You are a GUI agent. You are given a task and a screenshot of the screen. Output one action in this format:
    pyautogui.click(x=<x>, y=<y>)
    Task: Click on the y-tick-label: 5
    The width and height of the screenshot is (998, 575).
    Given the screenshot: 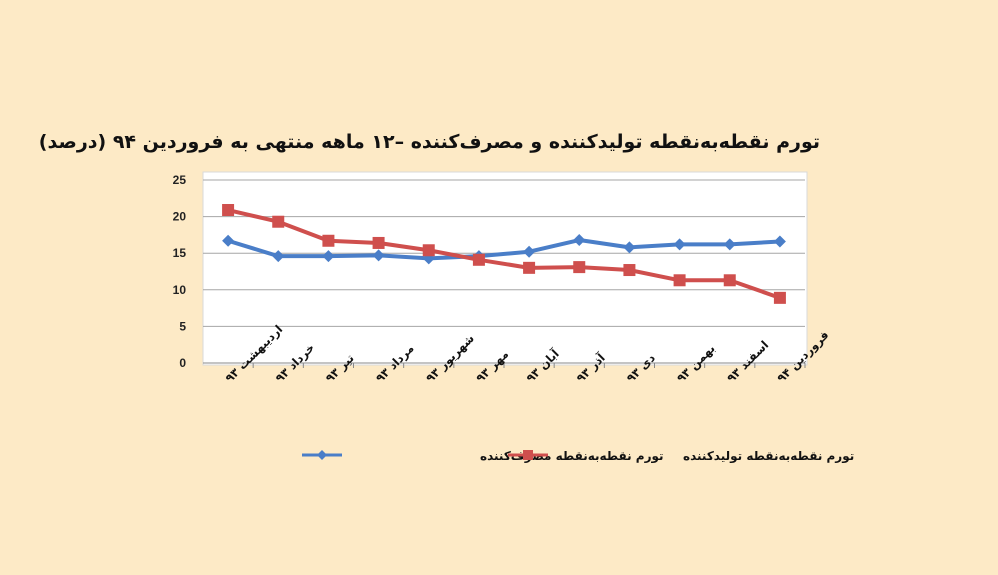 What is the action you would take?
    pyautogui.click(x=182, y=326)
    